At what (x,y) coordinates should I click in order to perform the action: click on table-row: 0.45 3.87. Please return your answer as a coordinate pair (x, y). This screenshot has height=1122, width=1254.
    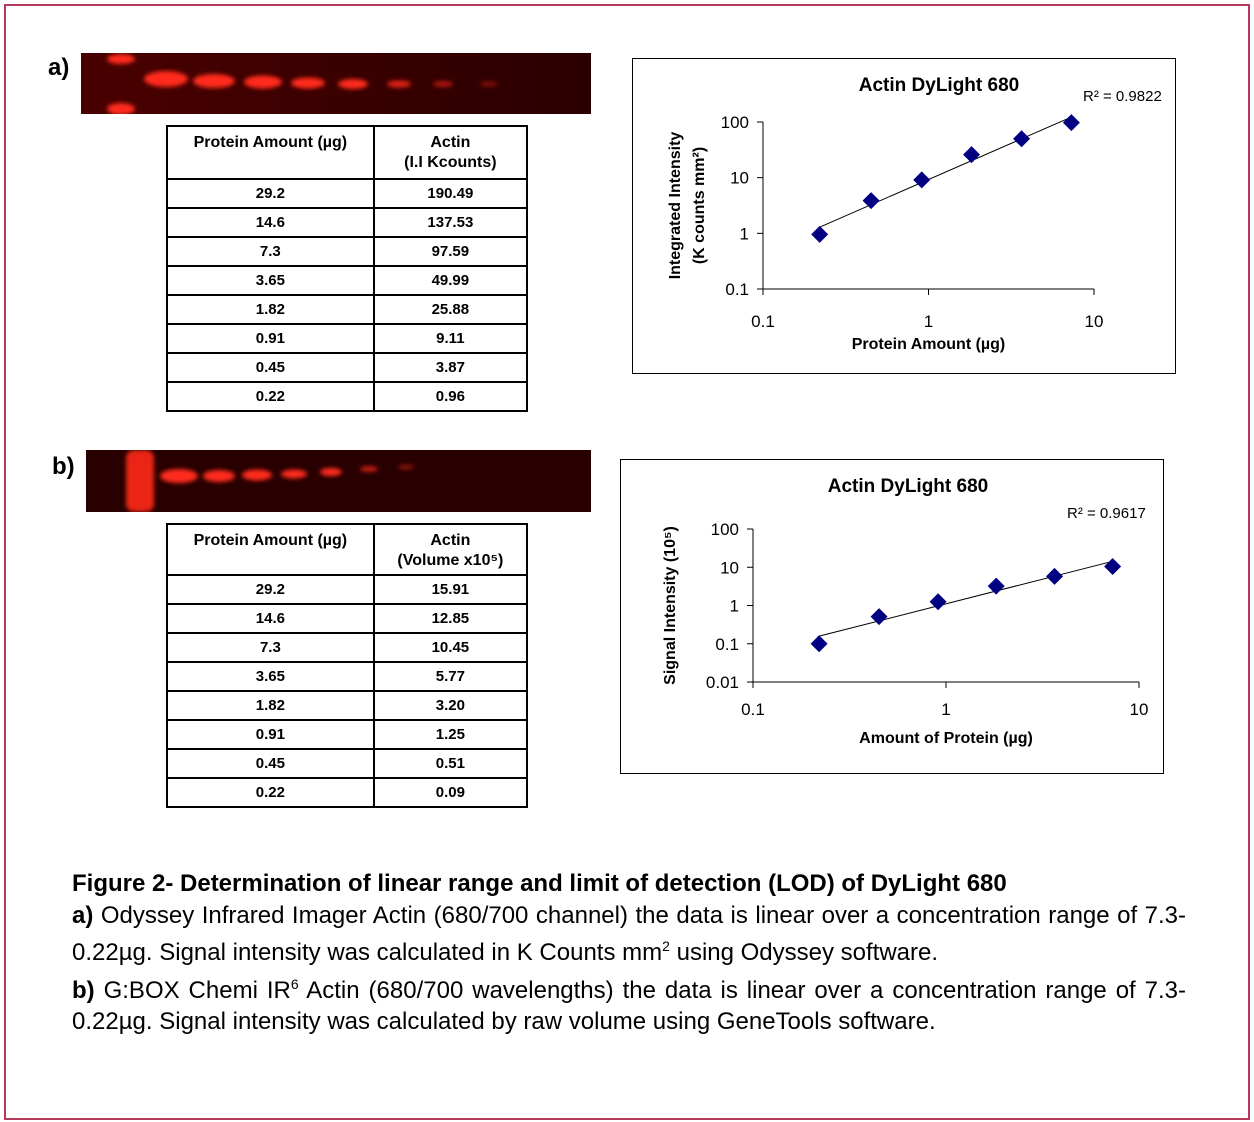
    Looking at the image, I should click on (347, 367).